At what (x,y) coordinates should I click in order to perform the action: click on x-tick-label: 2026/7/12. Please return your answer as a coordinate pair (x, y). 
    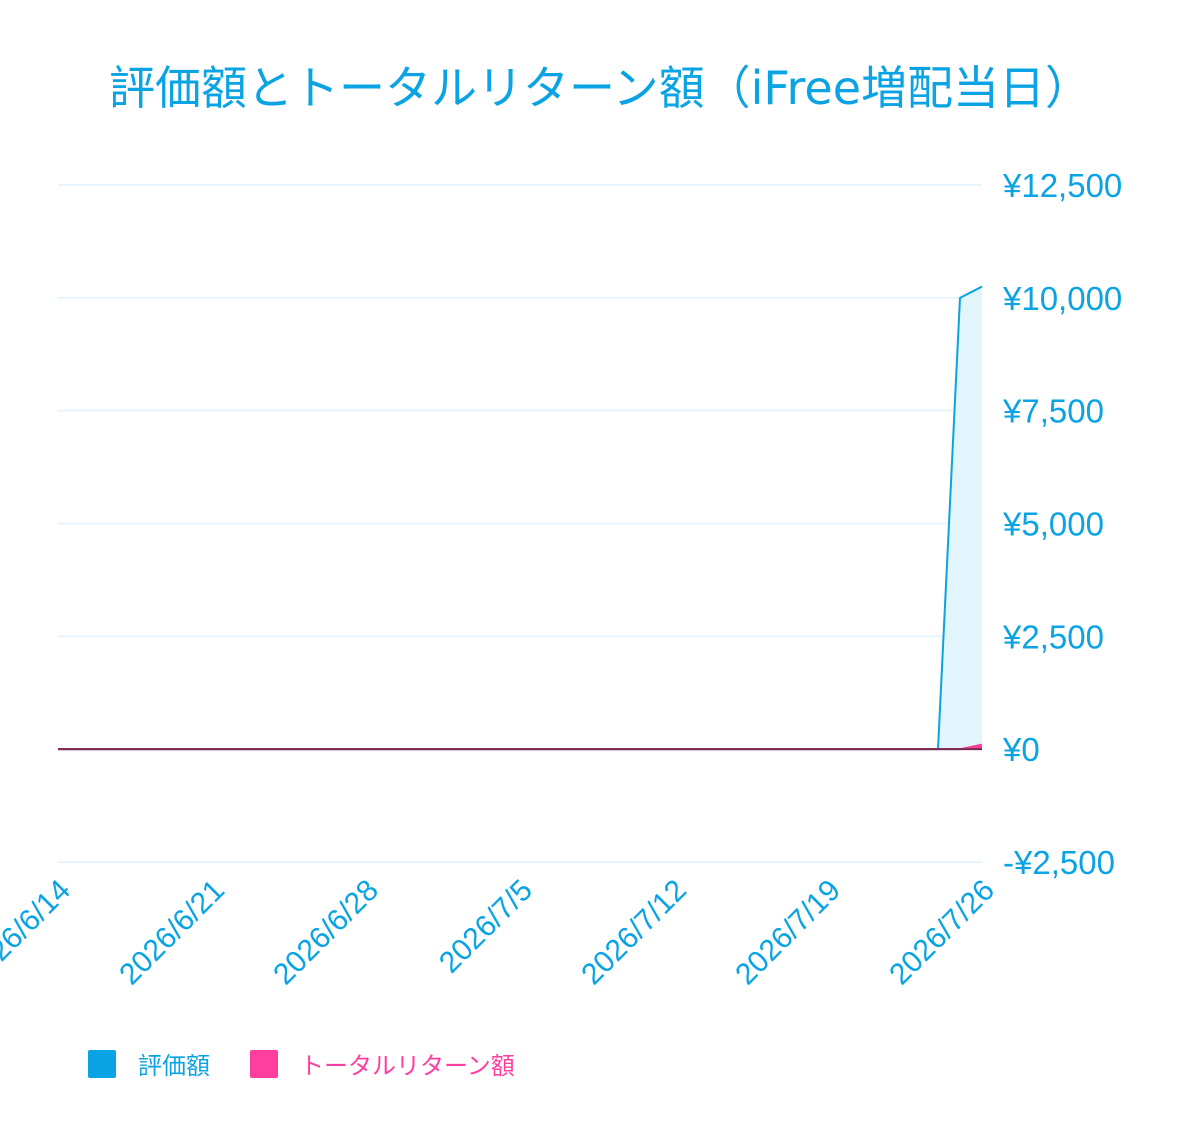
    Looking at the image, I should click on (634, 933).